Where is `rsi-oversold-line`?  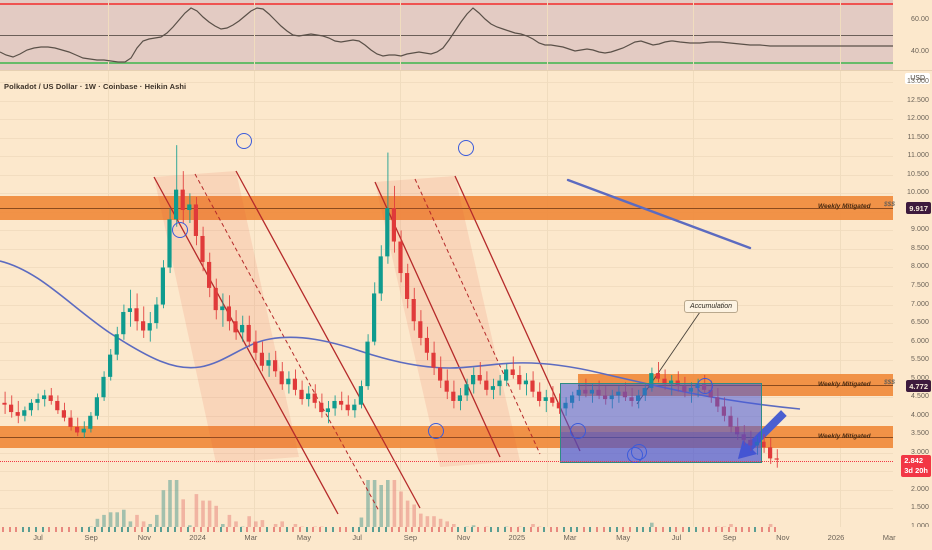 rsi-oversold-line is located at coordinates (446, 63).